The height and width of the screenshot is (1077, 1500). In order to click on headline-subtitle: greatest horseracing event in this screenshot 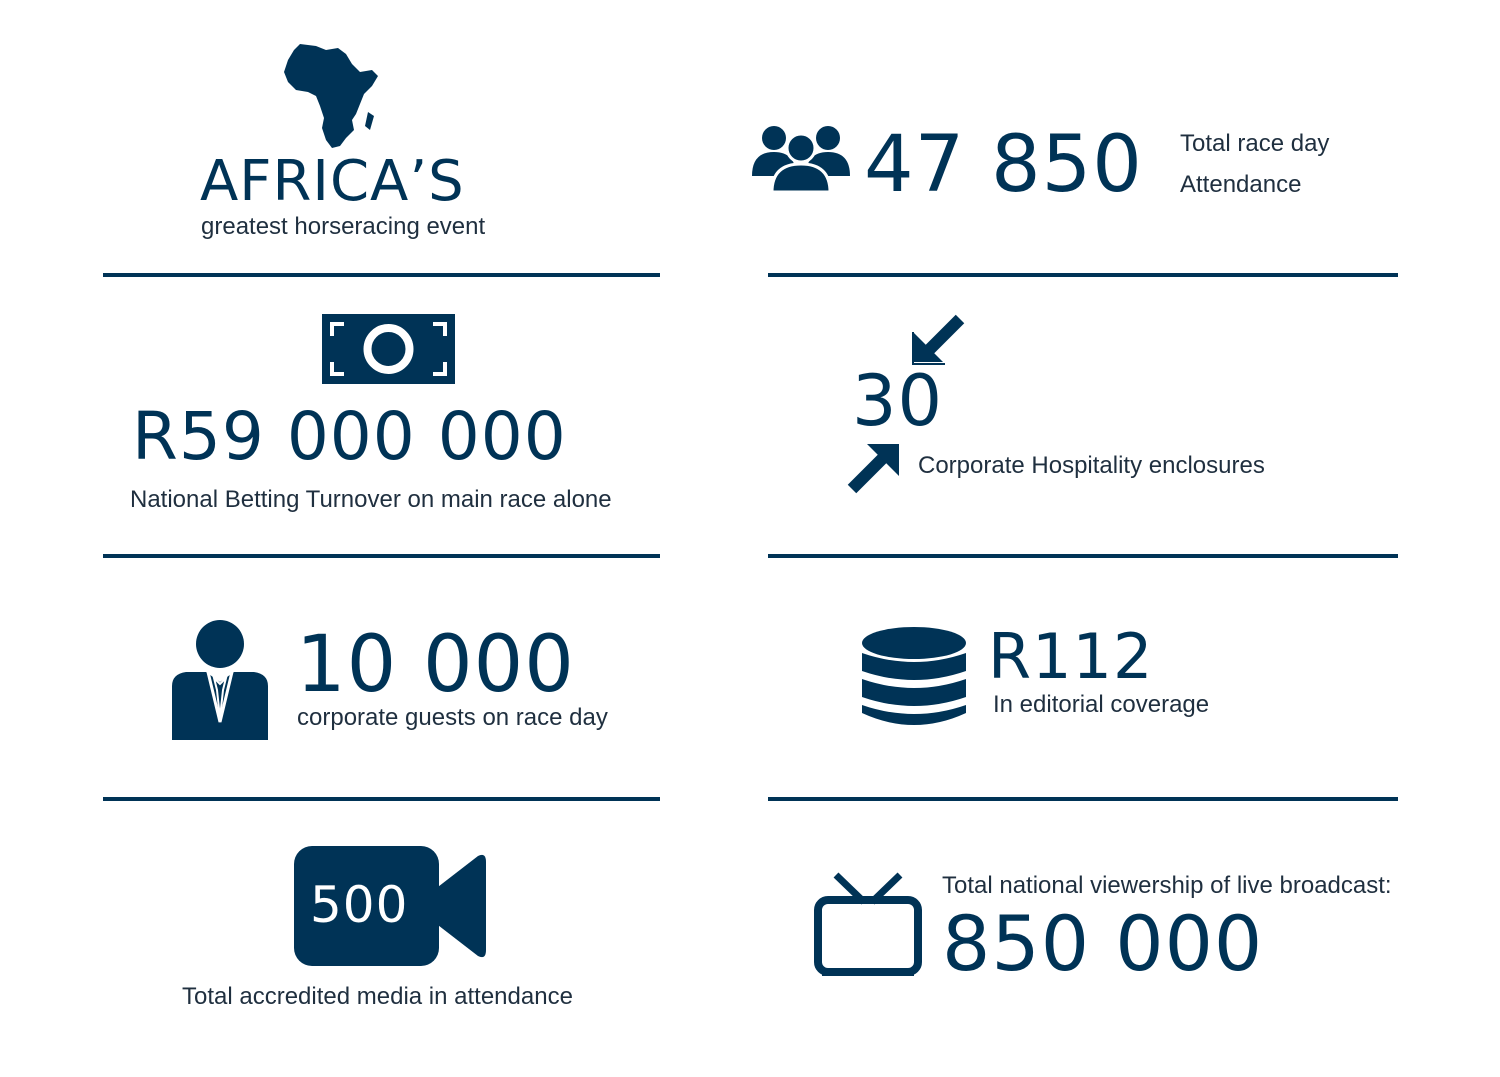, I will do `click(343, 226)`.